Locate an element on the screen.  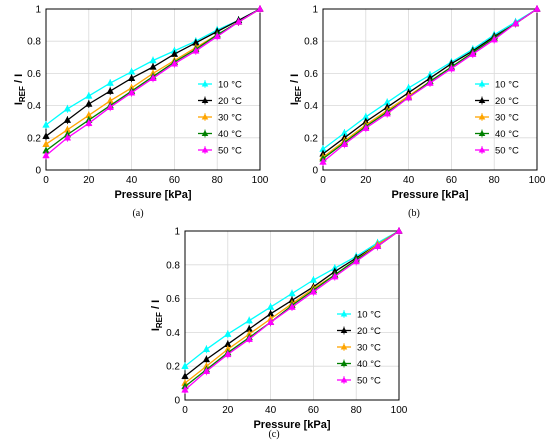
panel-label: (b) is located at coordinates (414, 213).